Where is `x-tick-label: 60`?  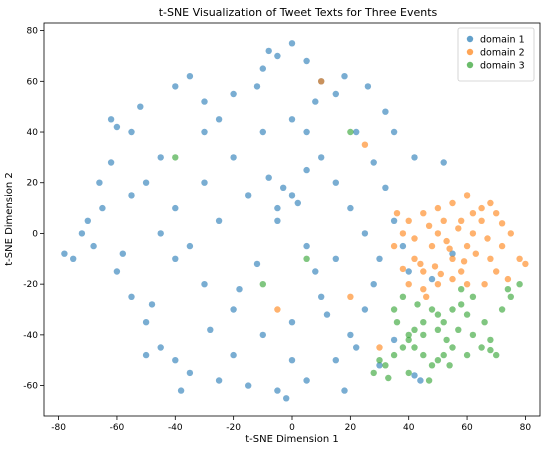 x-tick-label: 60 is located at coordinates (467, 428).